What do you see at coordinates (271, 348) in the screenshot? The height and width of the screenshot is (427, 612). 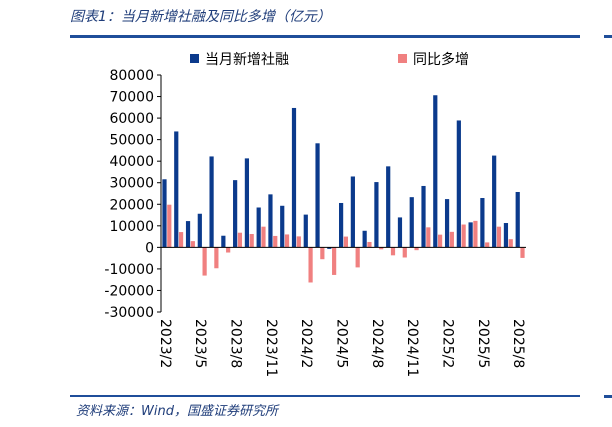 I see `x-tick-label: 2023/11` at bounding box center [271, 348].